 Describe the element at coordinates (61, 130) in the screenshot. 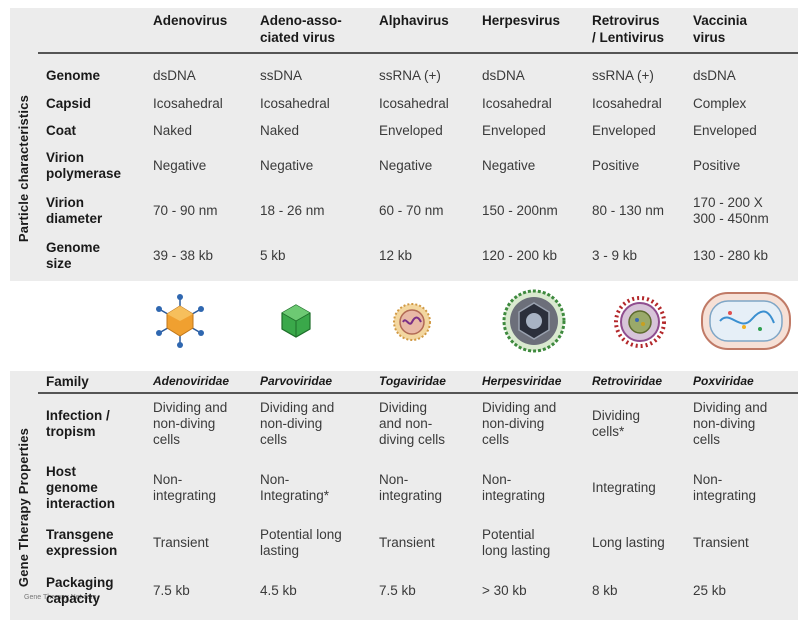

I see `row-label: Coat` at that location.